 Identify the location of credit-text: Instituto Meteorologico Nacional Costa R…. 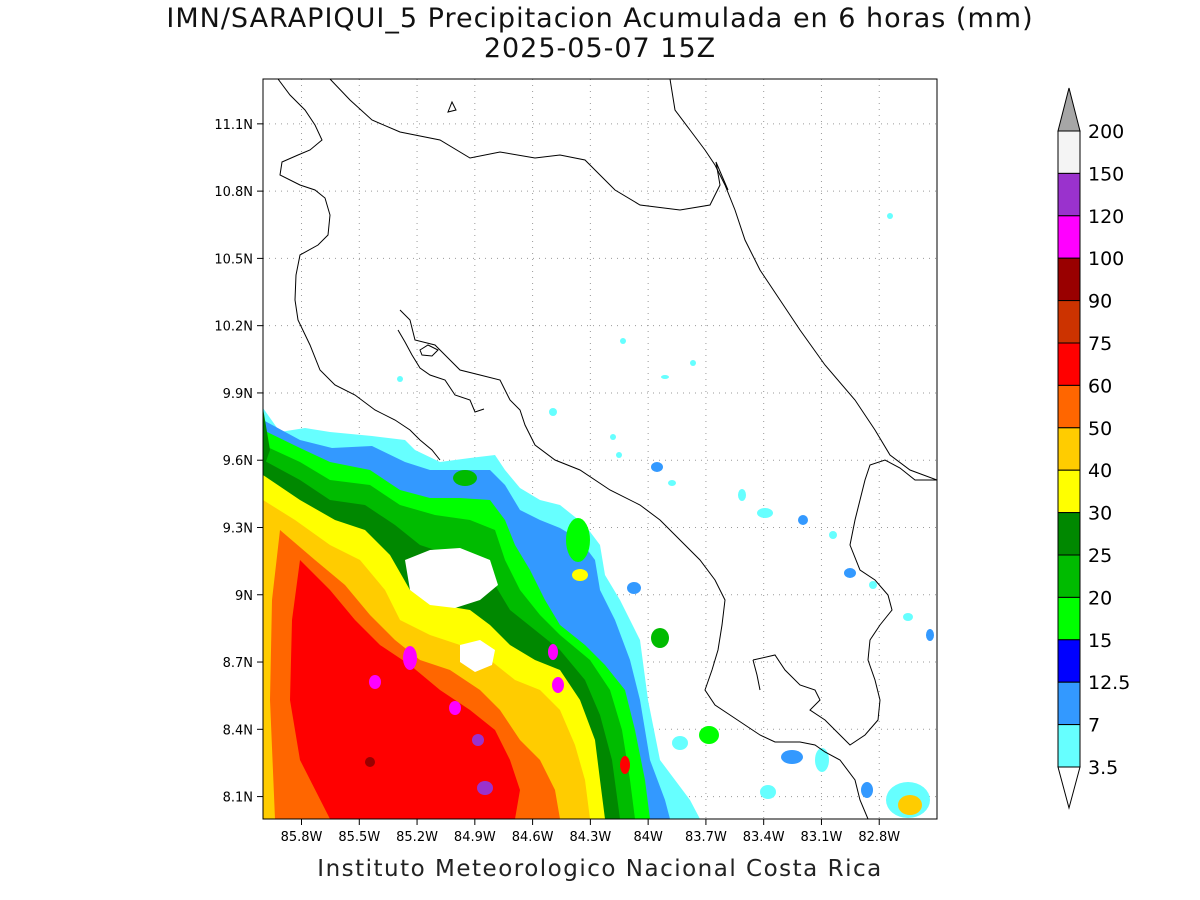
(600, 869).